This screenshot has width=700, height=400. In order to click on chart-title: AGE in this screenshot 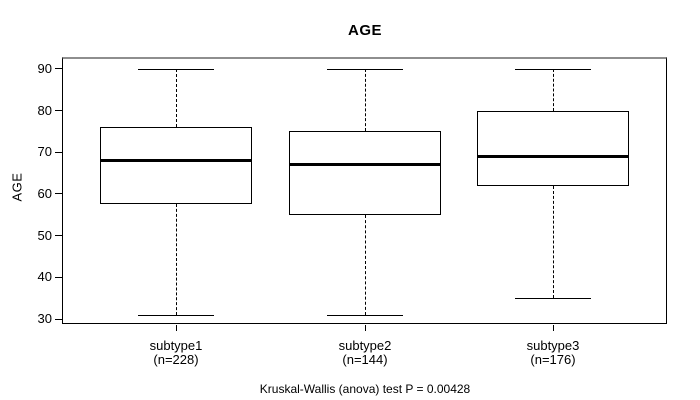, I will do `click(364, 30)`.